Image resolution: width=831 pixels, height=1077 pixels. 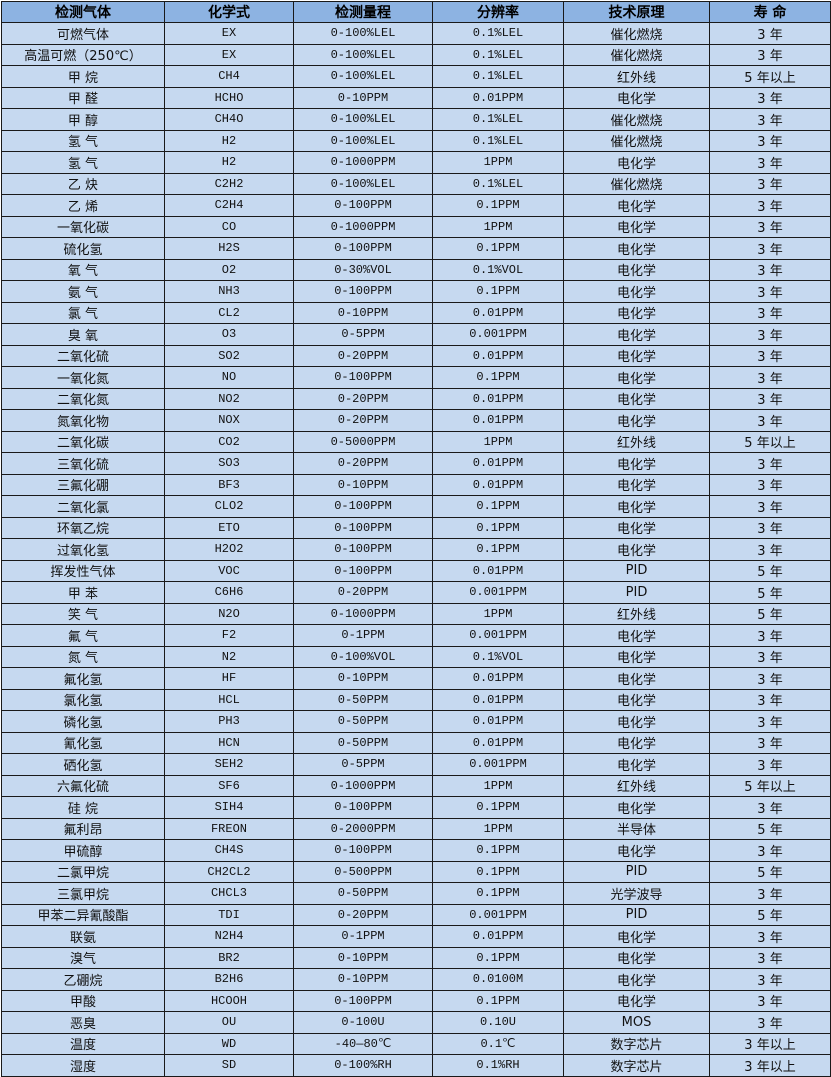 What do you see at coordinates (636, 1022) in the screenshot?
I see `cell-principle: MOS` at bounding box center [636, 1022].